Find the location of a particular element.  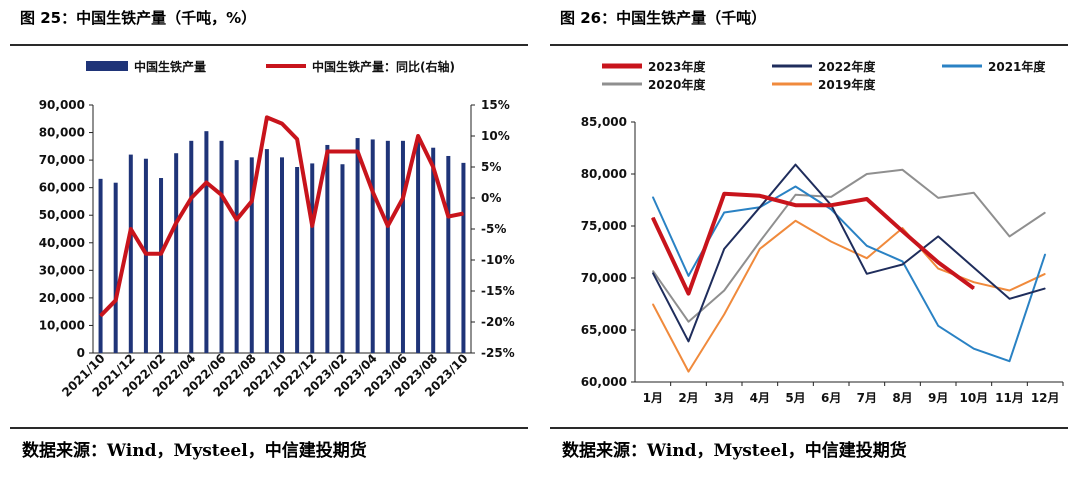

y-tick-label: 85,000 is located at coordinates (604, 122).